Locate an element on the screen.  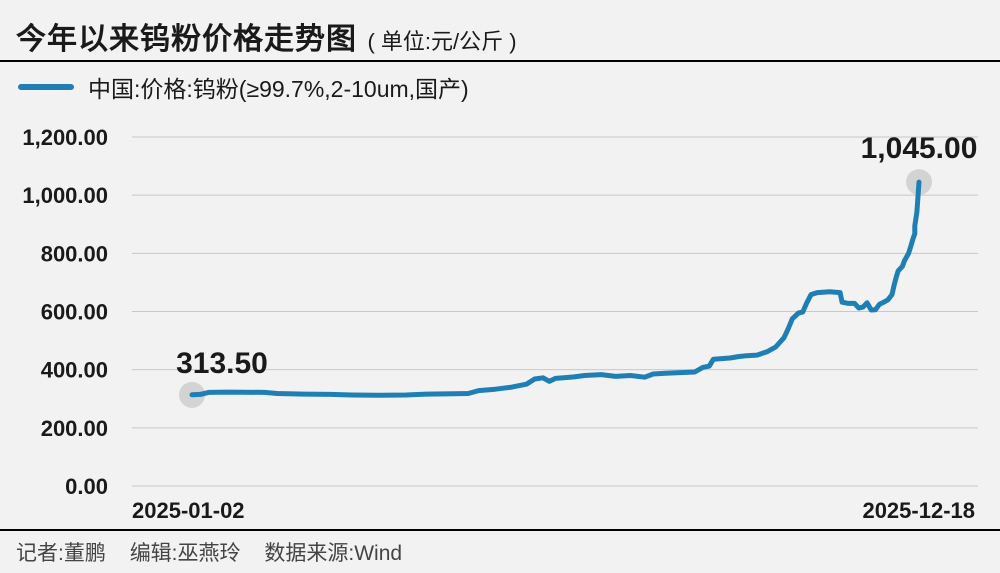
bottom-divider is located at coordinates (500, 530).